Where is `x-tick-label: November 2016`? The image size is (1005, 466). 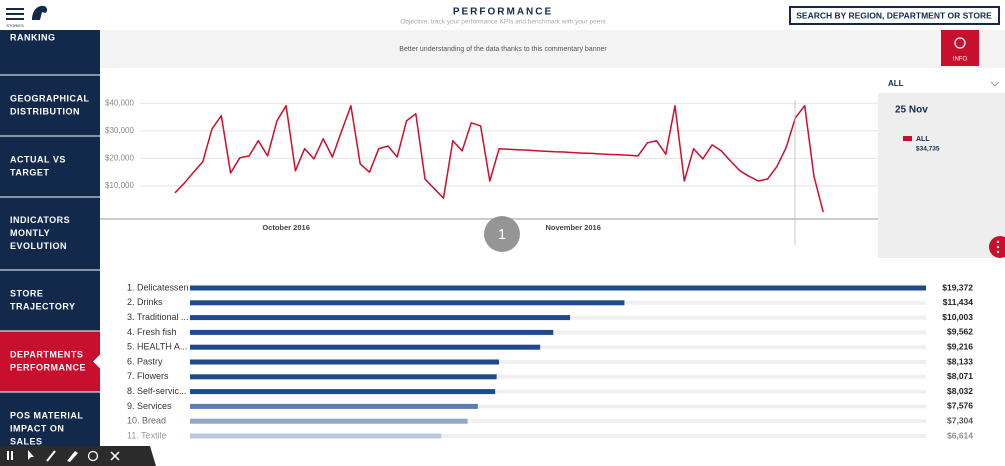 x-tick-label: November 2016 is located at coordinates (572, 227).